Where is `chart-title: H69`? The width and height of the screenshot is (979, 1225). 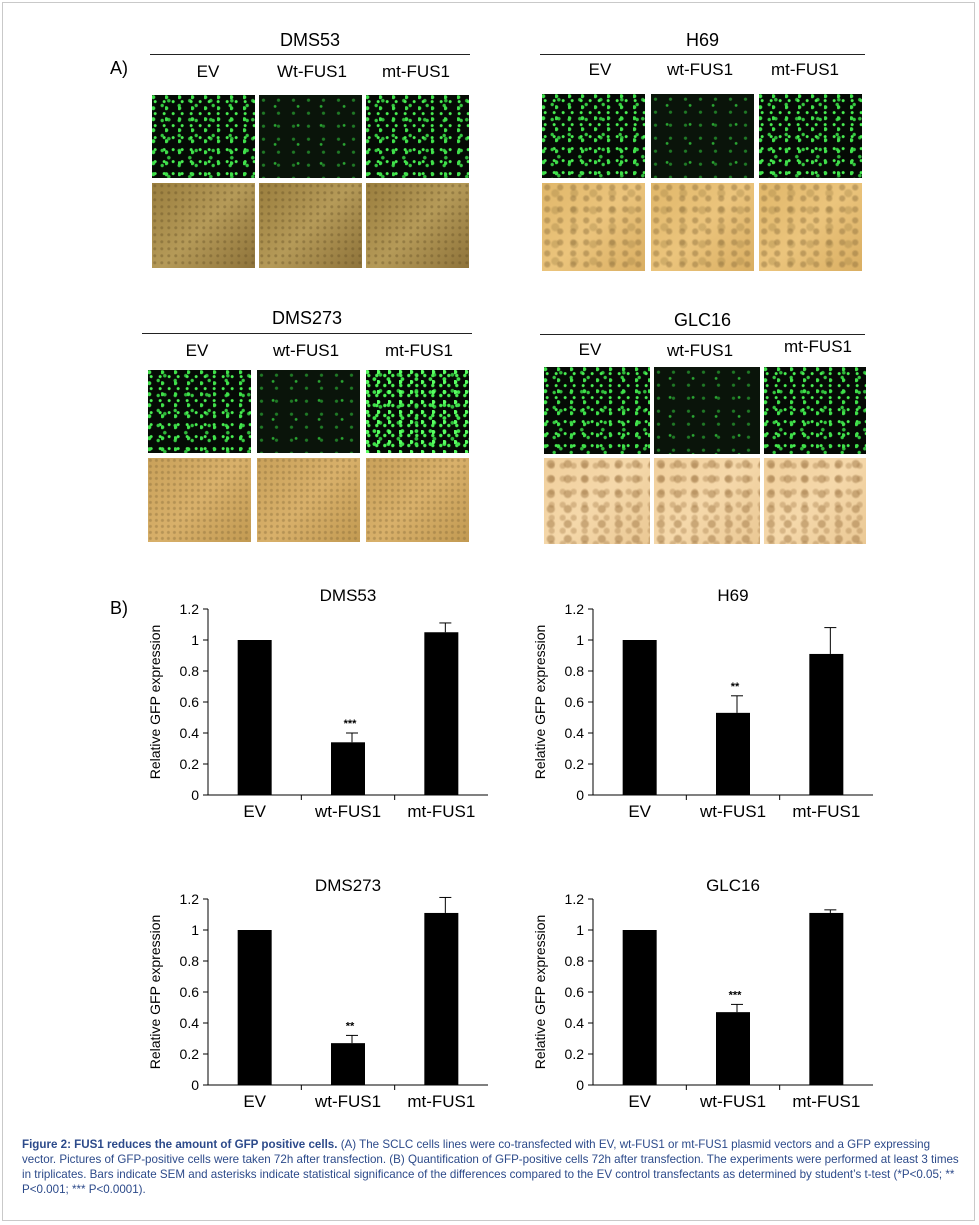
chart-title: H69 is located at coordinates (732, 595).